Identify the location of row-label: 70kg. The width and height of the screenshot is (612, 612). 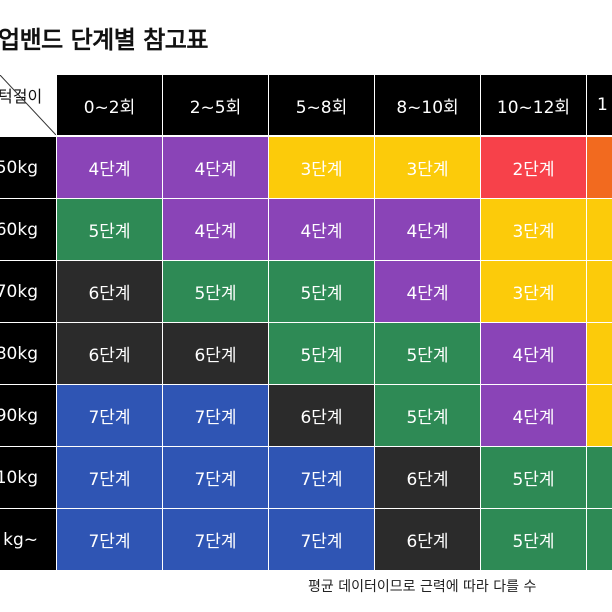
(28, 291).